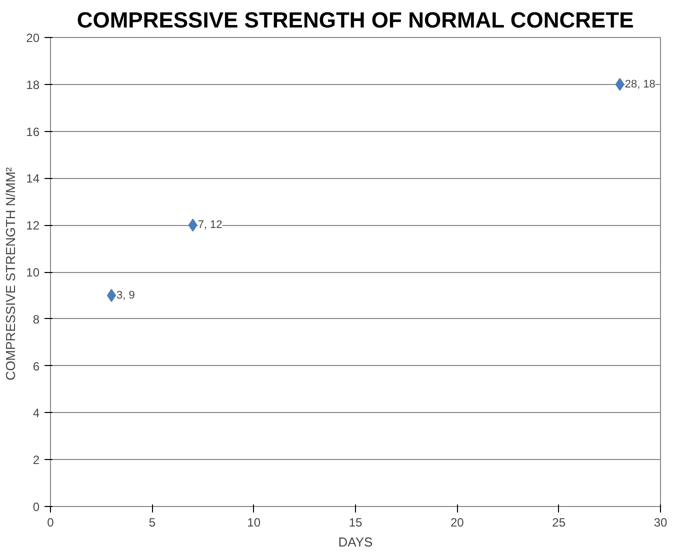 The image size is (684, 558). What do you see at coordinates (33, 131) in the screenshot?
I see `y-tick-label: 16` at bounding box center [33, 131].